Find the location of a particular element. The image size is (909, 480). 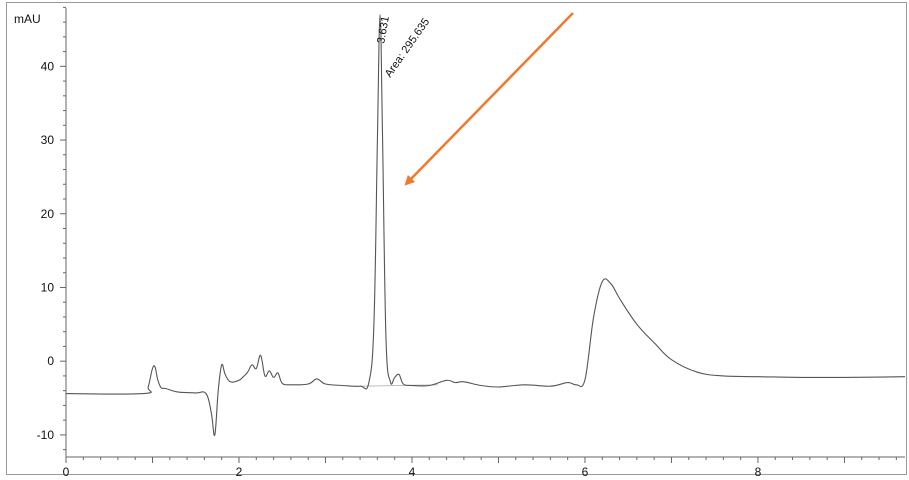

y-tick-label: 40 is located at coordinates (48, 66).